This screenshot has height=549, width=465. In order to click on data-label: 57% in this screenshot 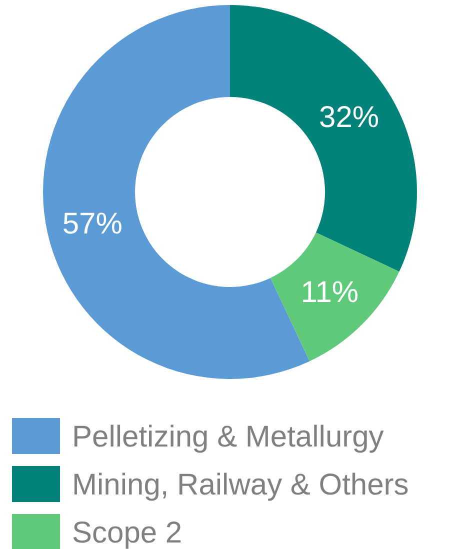, I will do `click(92, 223)`.